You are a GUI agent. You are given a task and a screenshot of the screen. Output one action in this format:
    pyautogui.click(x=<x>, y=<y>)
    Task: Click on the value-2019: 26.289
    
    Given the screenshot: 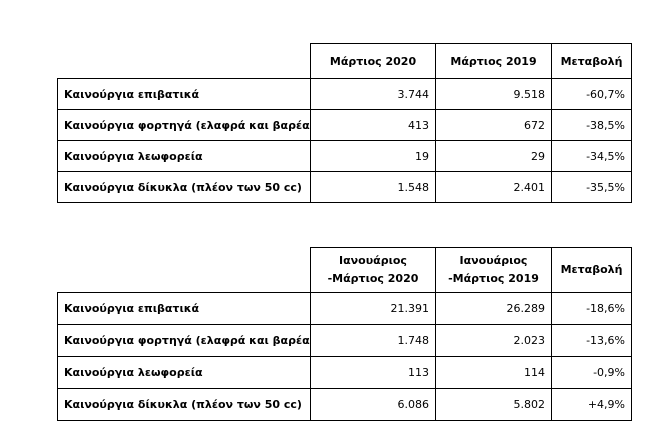 What is the action you would take?
    pyautogui.click(x=493, y=308)
    